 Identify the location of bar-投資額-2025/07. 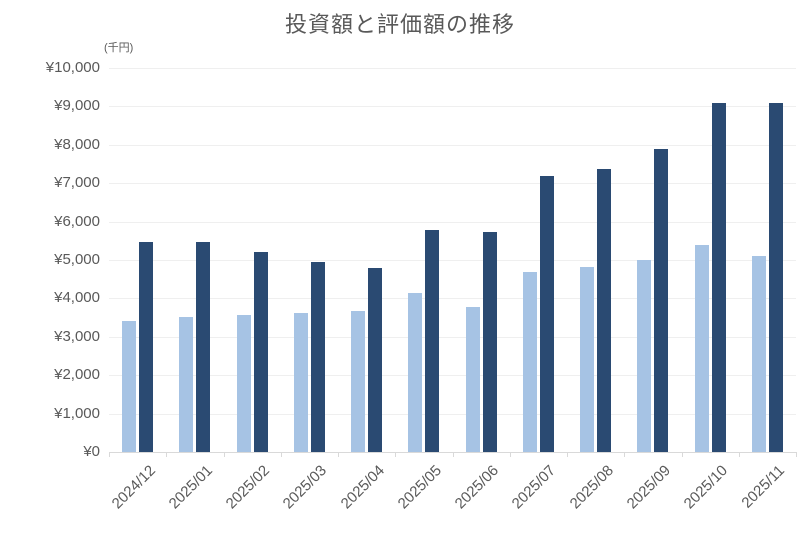
(530, 362).